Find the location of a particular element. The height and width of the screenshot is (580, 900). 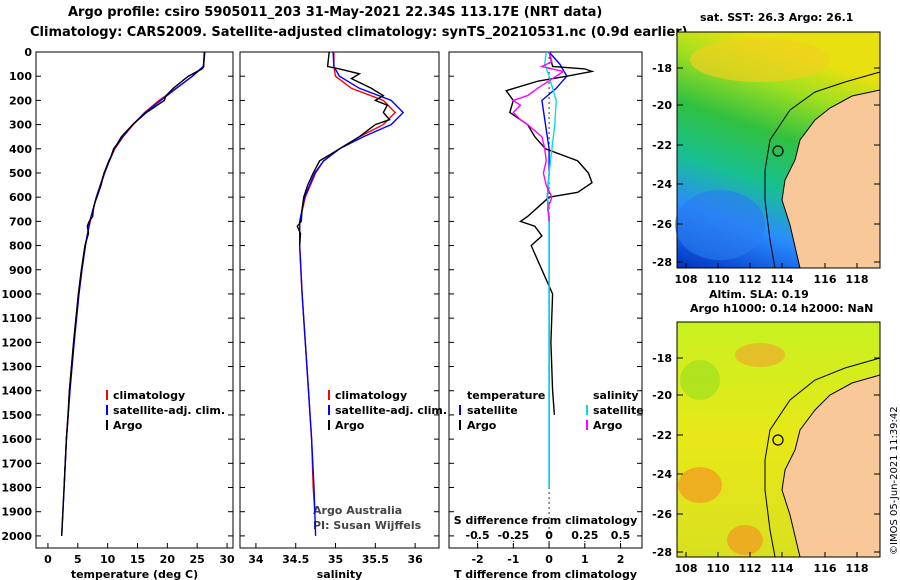

depth-tick-label: 1900 is located at coordinates (16, 512).